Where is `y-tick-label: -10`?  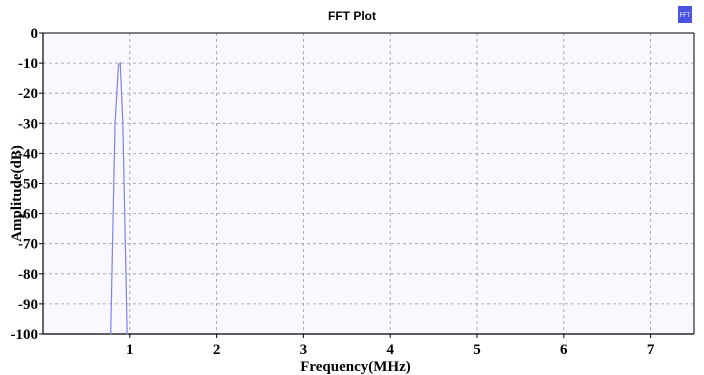 y-tick-label: -10 is located at coordinates (28, 64).